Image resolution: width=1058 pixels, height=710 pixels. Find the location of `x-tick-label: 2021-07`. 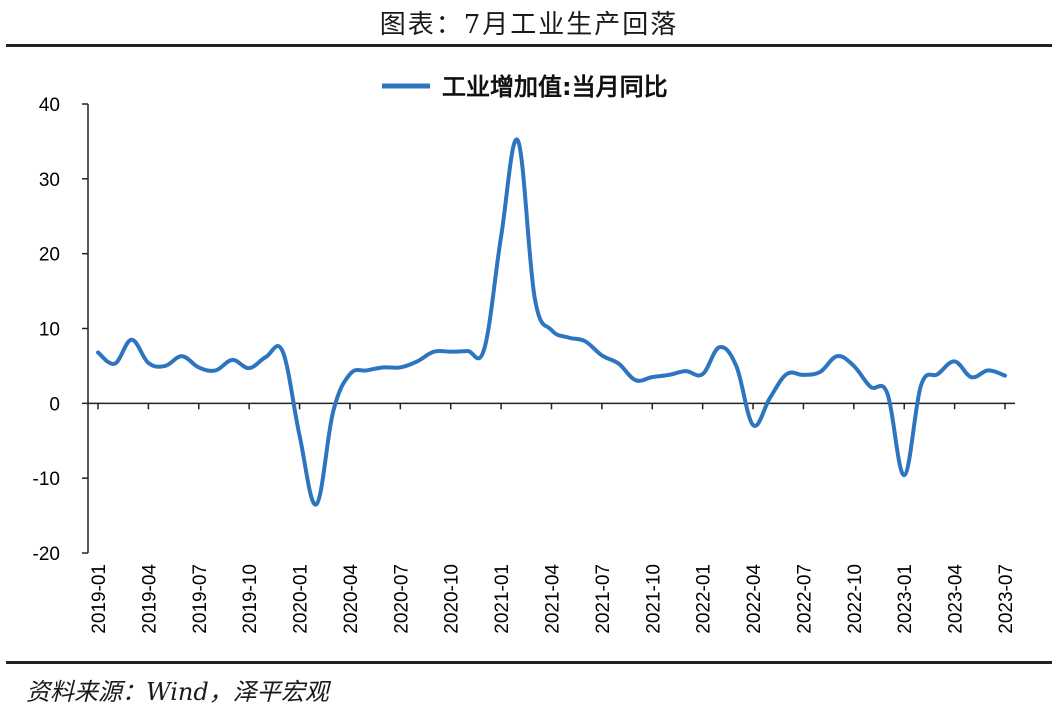

x-tick-label: 2021-07 is located at coordinates (603, 599).